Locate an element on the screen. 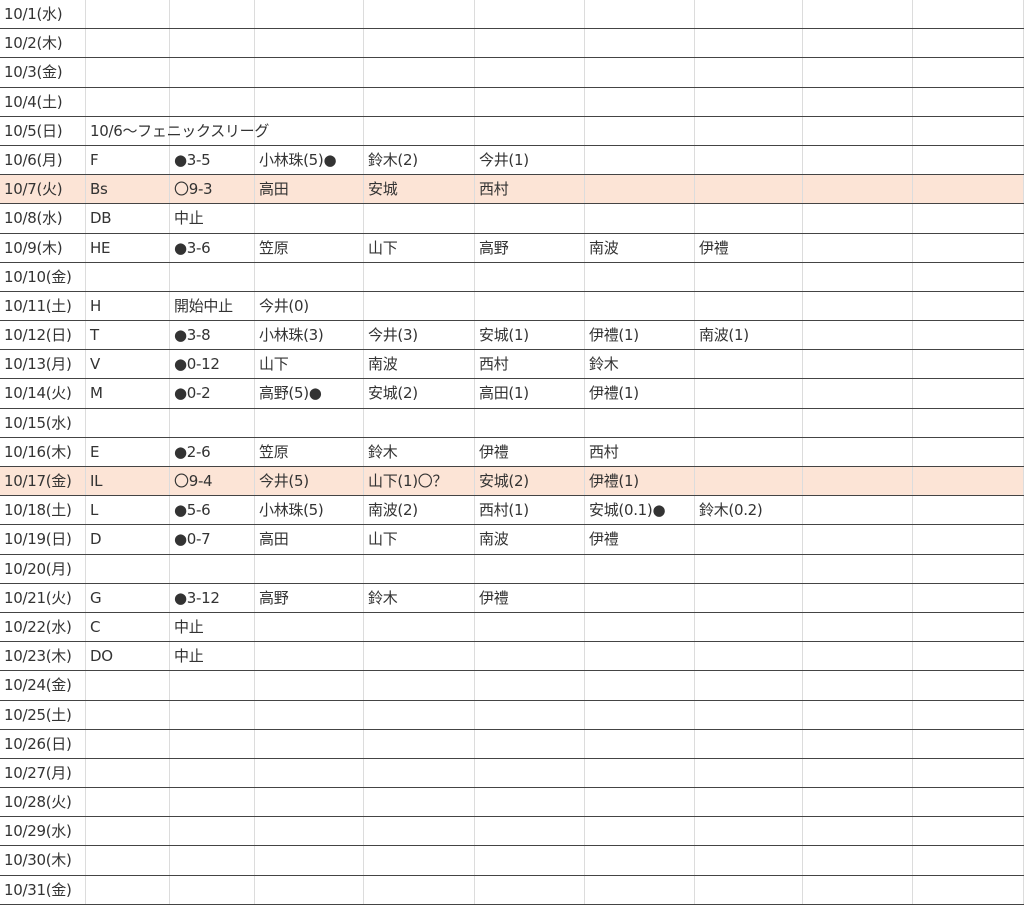 The image size is (1024, 905). pitcher-5-cell: 鈴木(0.2) is located at coordinates (749, 510).